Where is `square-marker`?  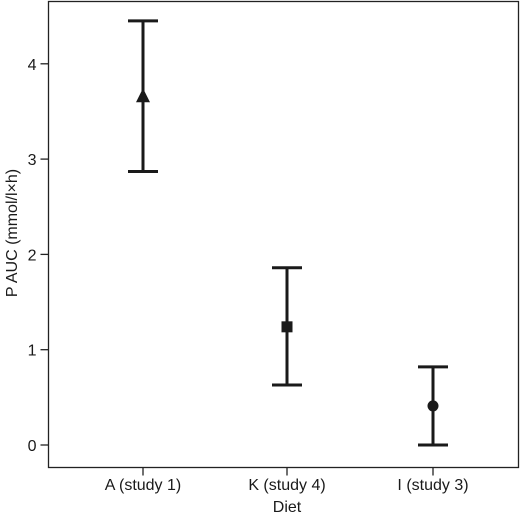 square-marker is located at coordinates (287, 327).